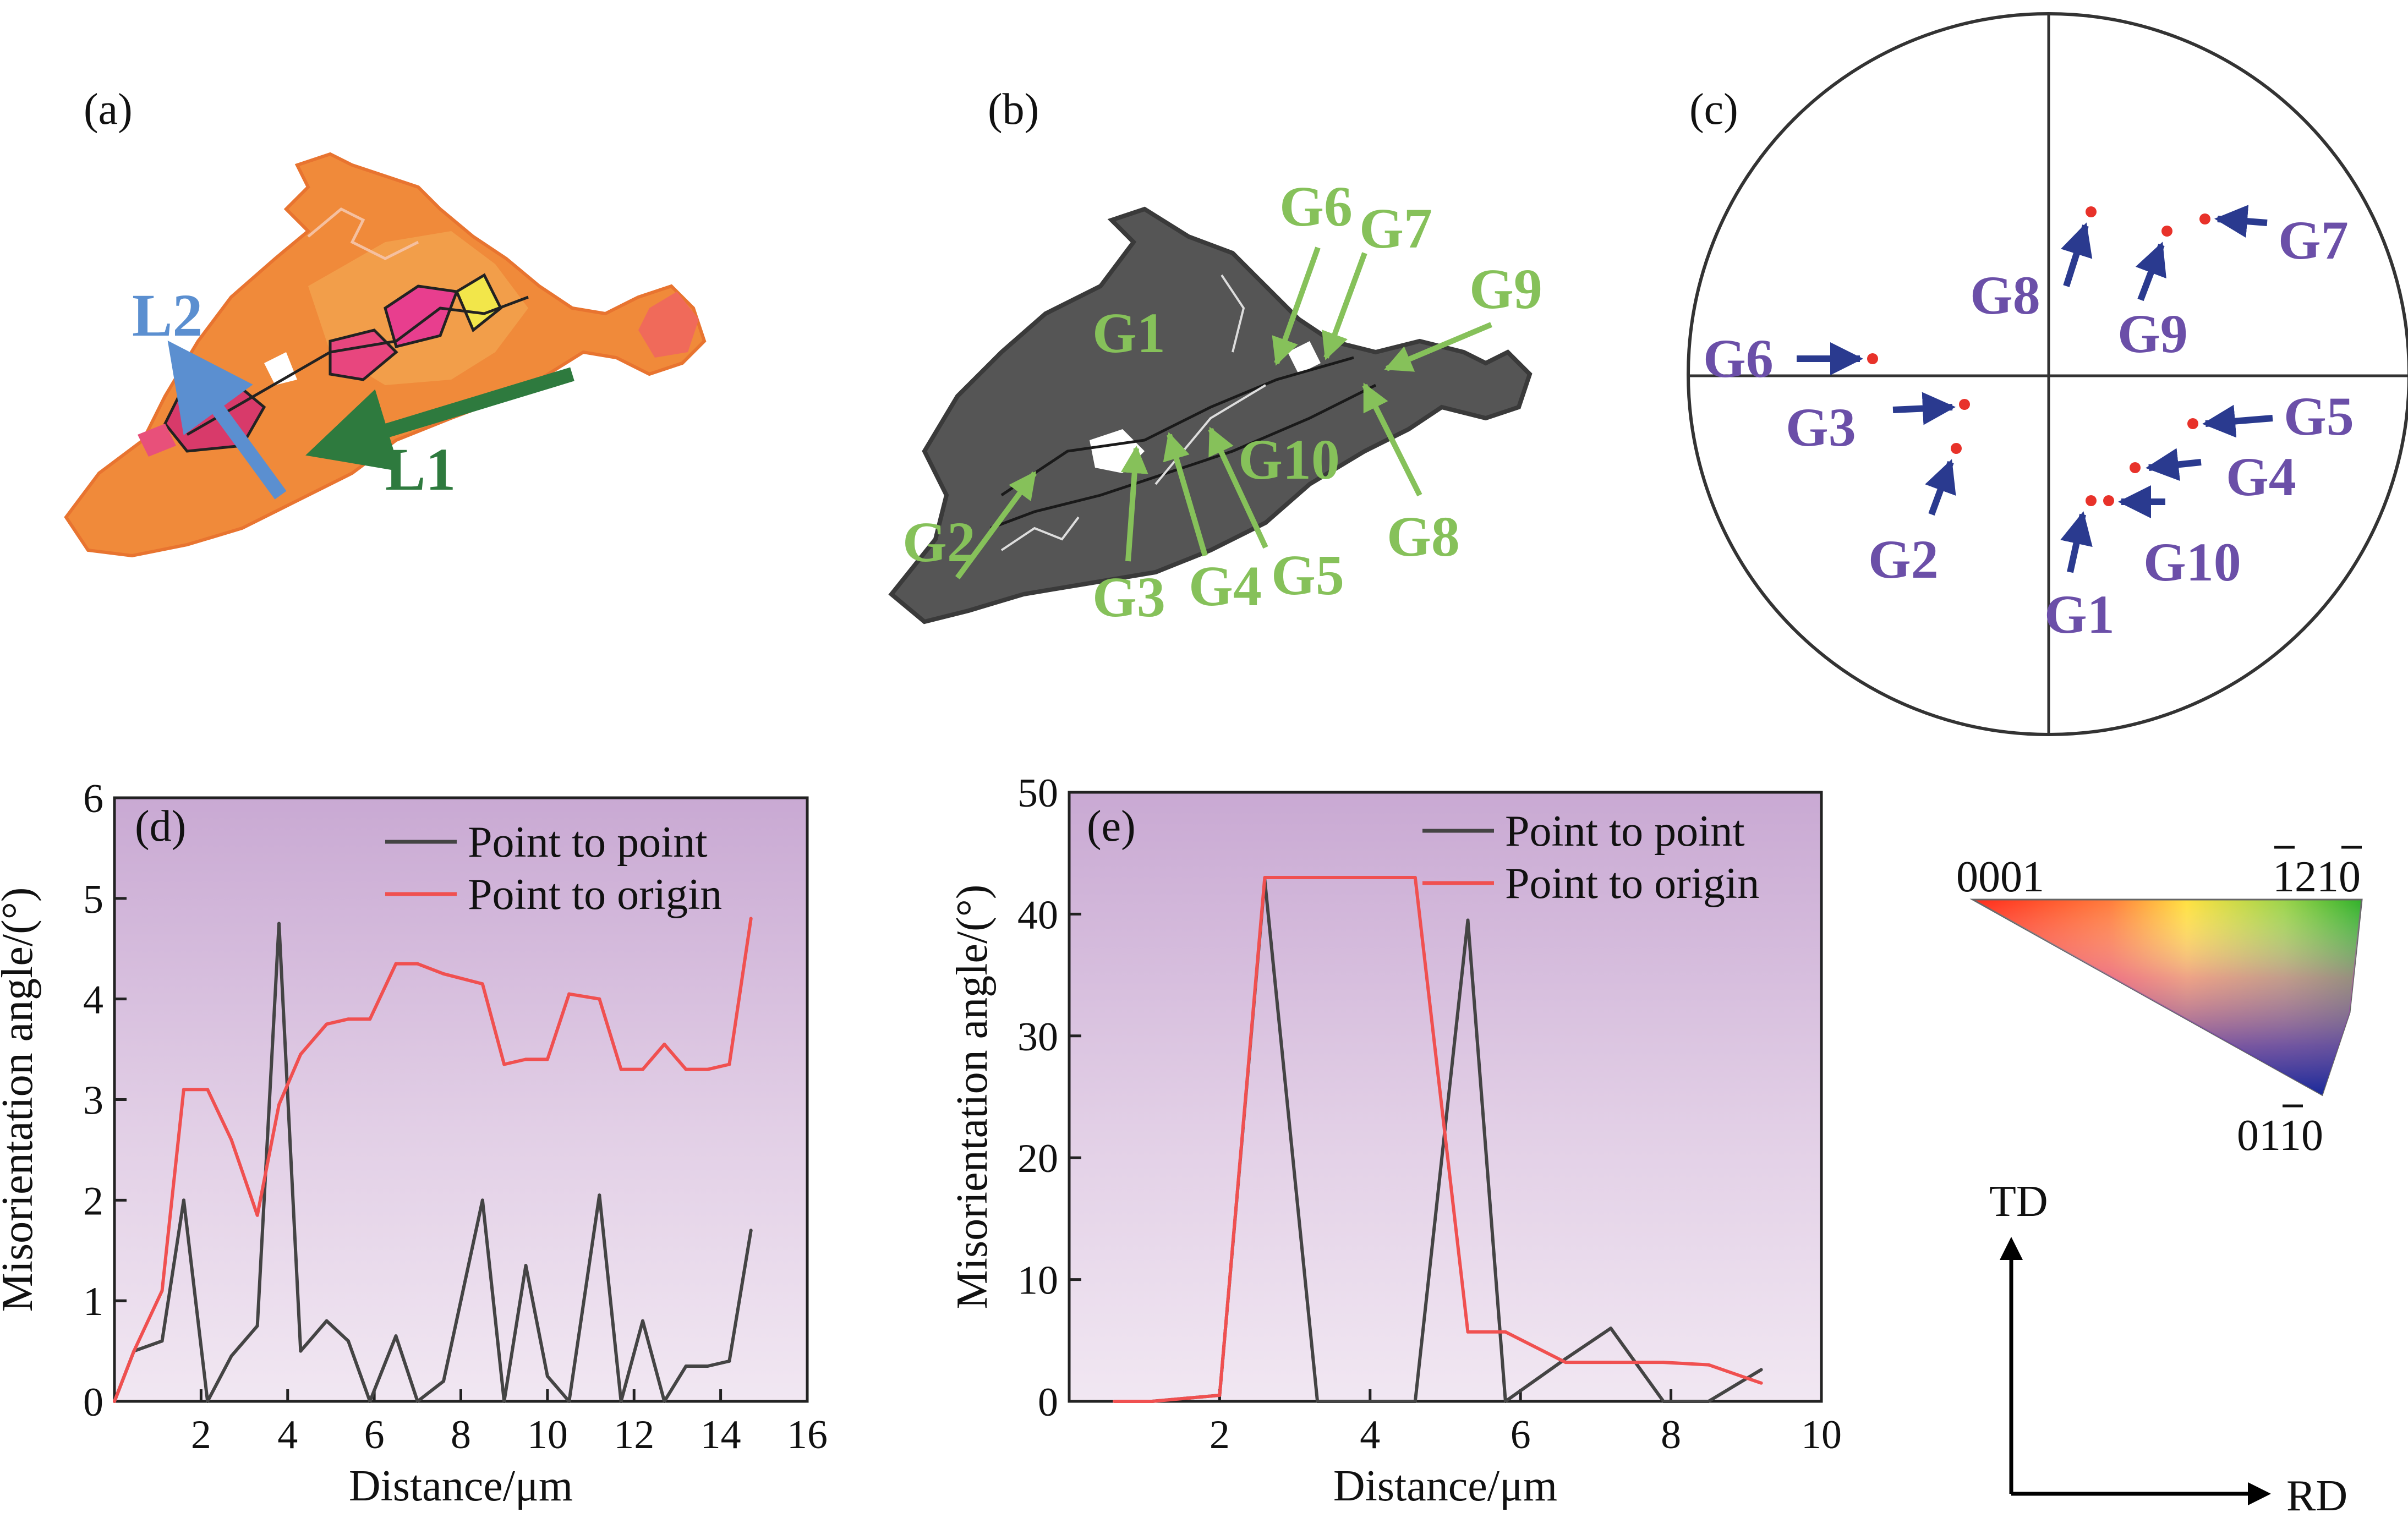 Image resolution: width=2408 pixels, height=1529 pixels. I want to click on y-tick-label: 40, so click(1037, 915).